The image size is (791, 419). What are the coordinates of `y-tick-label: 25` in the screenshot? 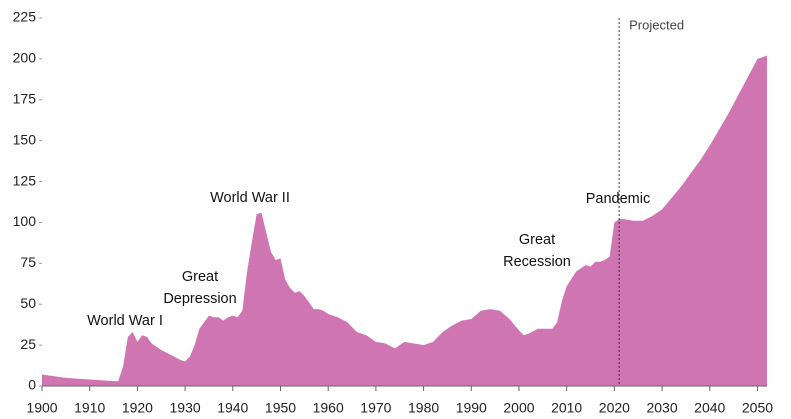 It's located at (28, 344).